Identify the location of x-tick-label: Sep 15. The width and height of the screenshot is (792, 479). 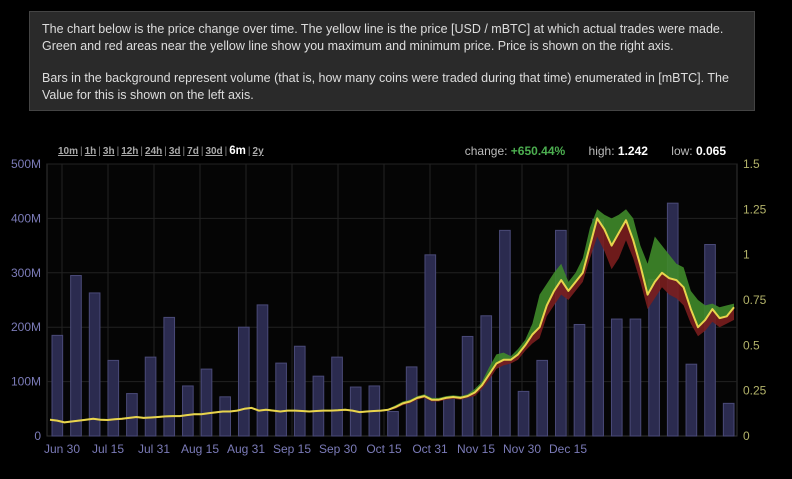
(292, 449).